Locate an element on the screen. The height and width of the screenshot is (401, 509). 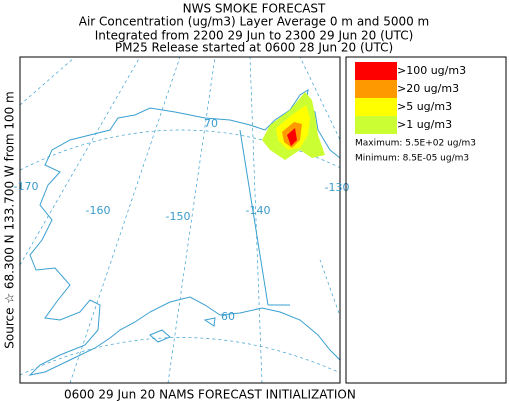
graticule-label: -130 is located at coordinates (337, 187).